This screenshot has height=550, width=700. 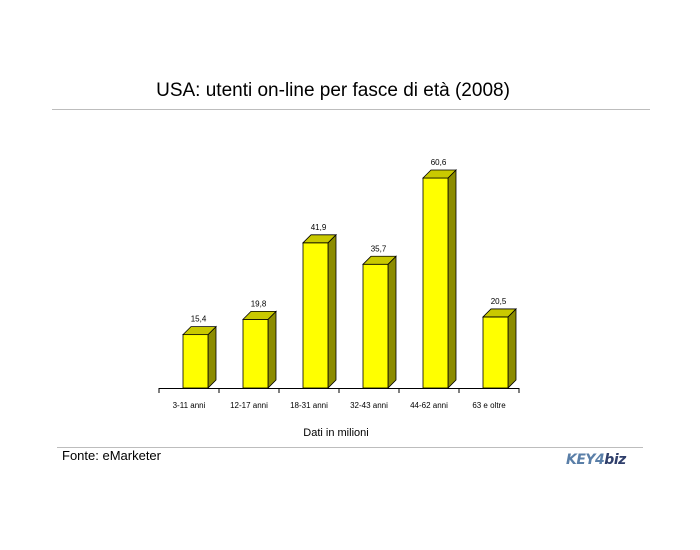 I want to click on x-tick-label: 63 e oltre, so click(x=489, y=405).